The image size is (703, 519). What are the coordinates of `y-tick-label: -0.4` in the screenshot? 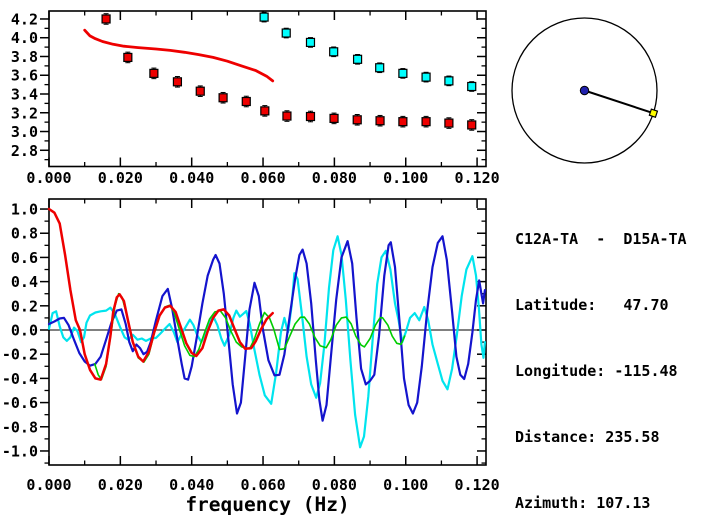 It's located at (20, 379).